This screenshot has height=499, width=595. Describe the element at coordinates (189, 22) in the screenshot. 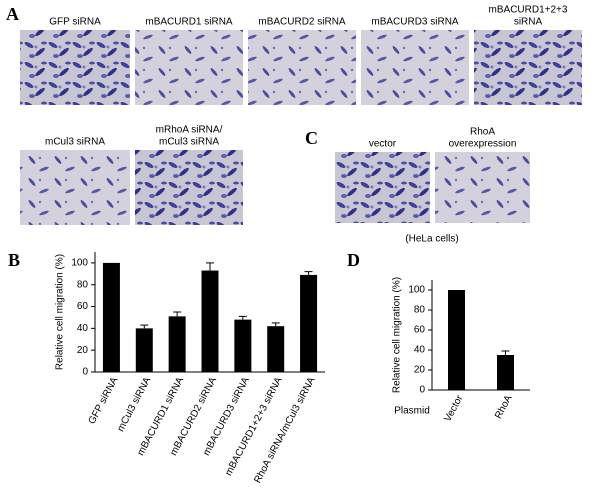

I see `micrograph-label: mBACURD1 siRNA` at that location.